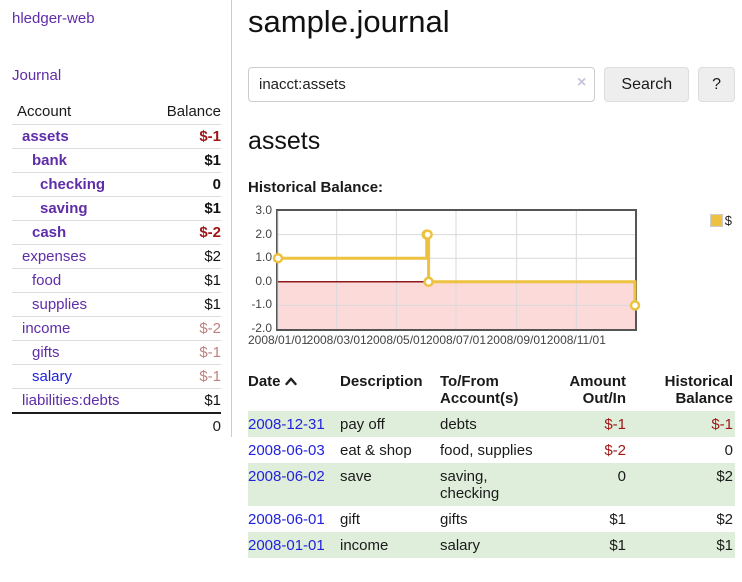 This screenshot has height=582, width=742. Describe the element at coordinates (37, 75) in the screenshot. I see `sidebar-item-journal: Journal` at that location.